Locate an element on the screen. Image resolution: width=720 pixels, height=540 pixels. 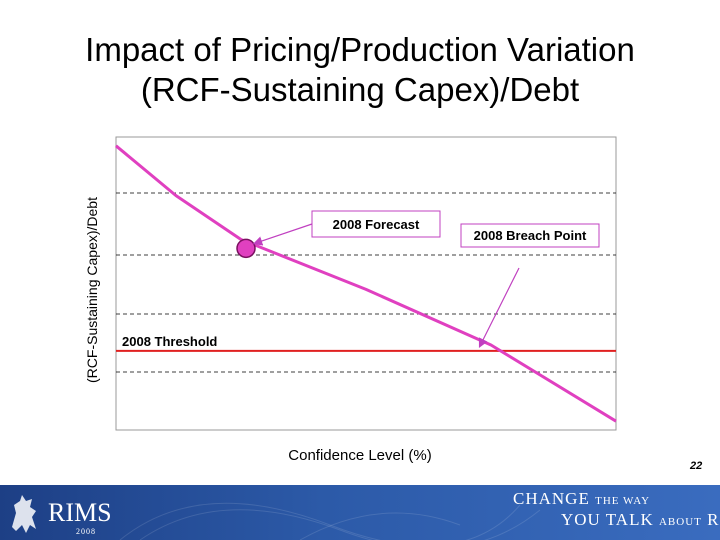
forecast-label: 2008 Forecast is located at coordinates (376, 224).